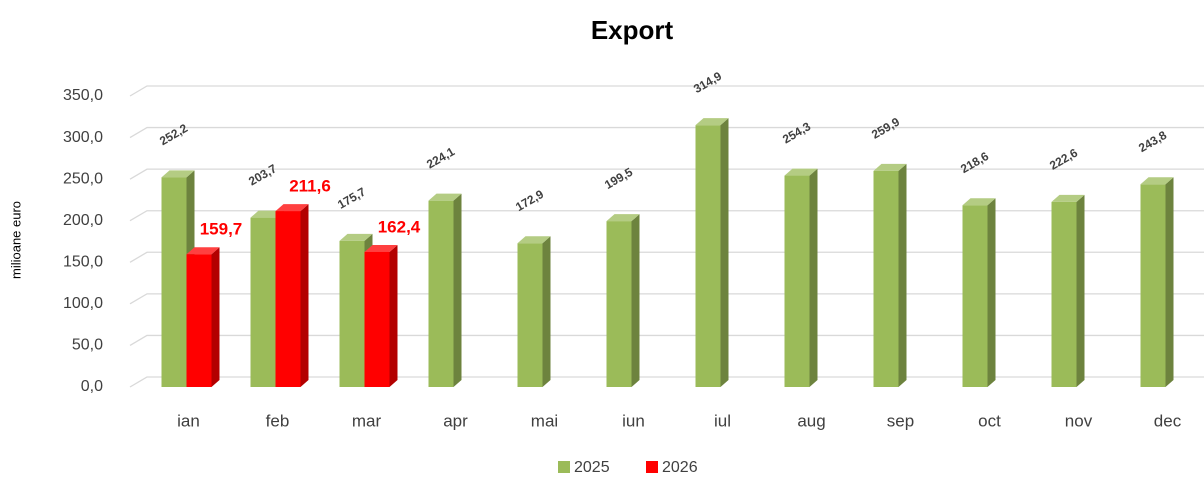 The width and height of the screenshot is (1204, 477). What do you see at coordinates (1152, 141) in the screenshot?
I see `data-label: 243,8` at bounding box center [1152, 141].